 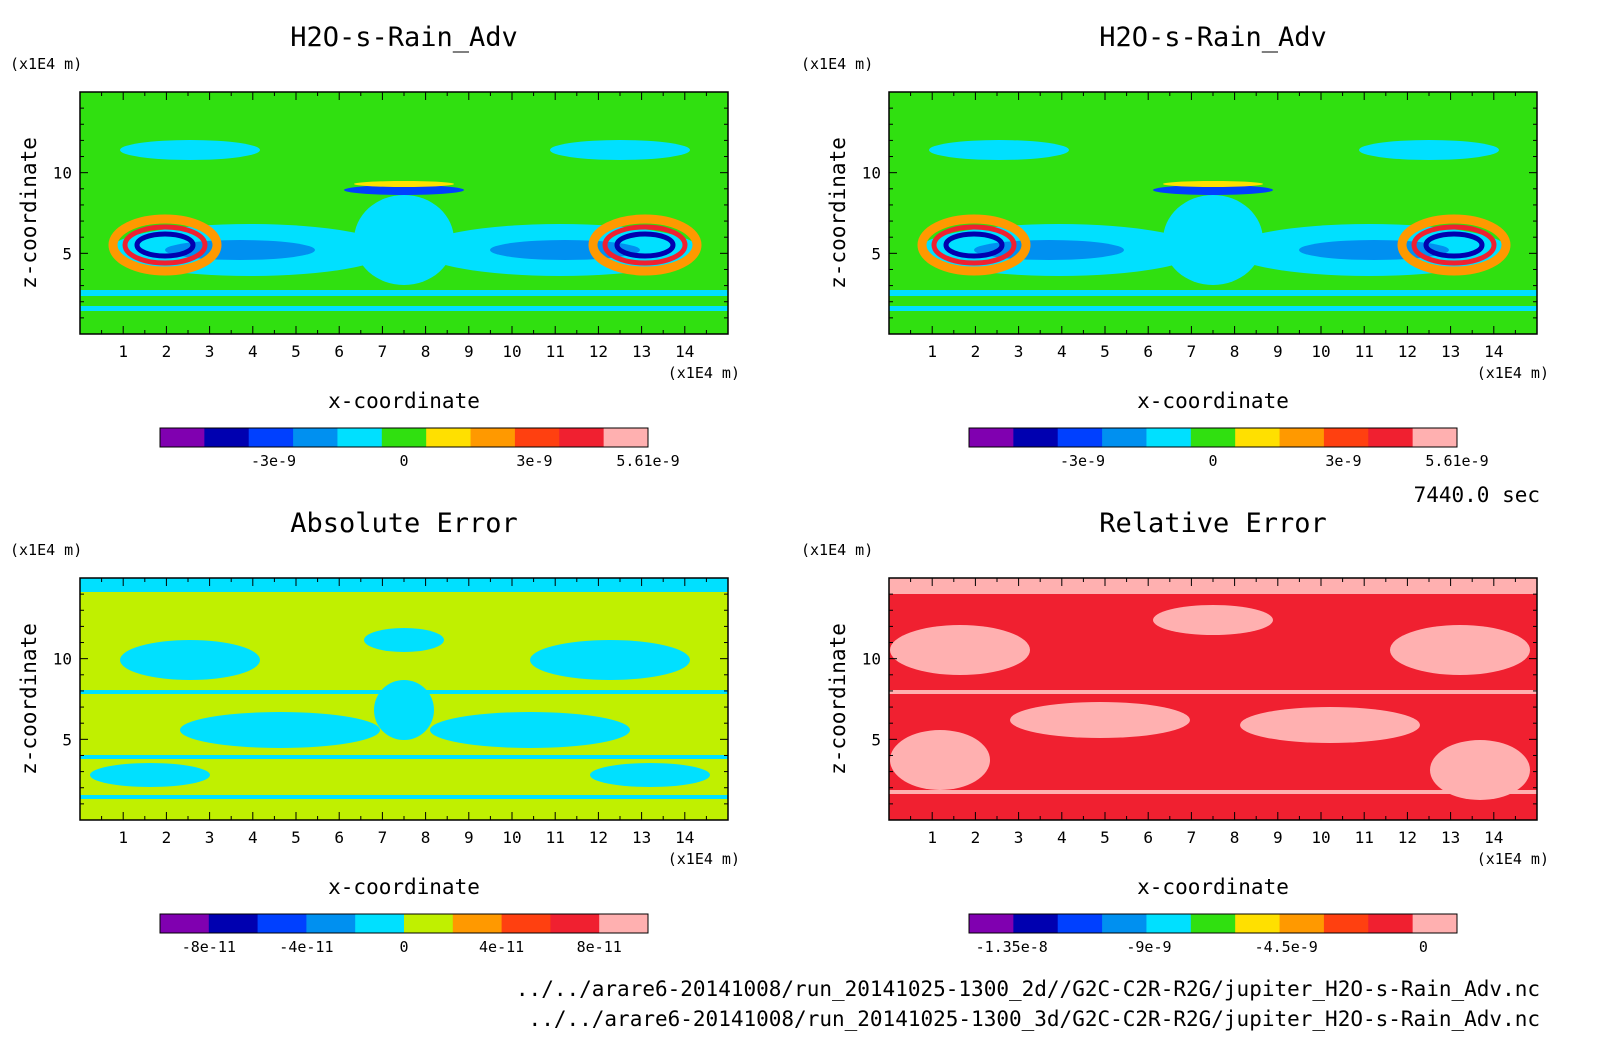 I want to click on panel-1-upper-band, so click(x=1429, y=150).